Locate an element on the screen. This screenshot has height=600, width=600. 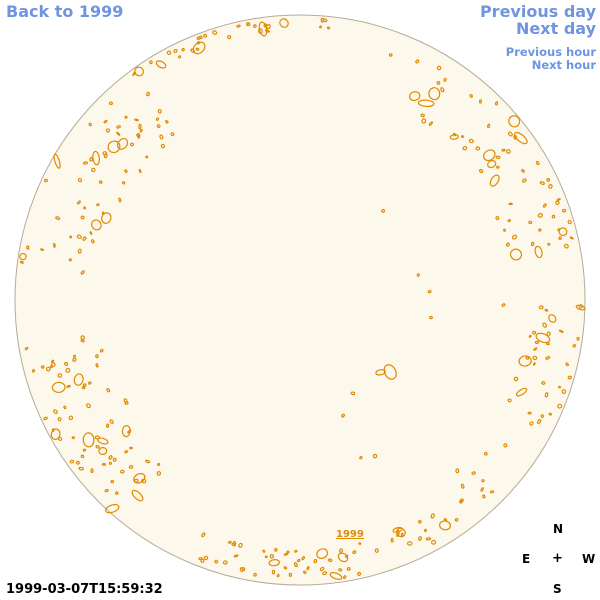
compass-south: S is located at coordinates (557, 589).